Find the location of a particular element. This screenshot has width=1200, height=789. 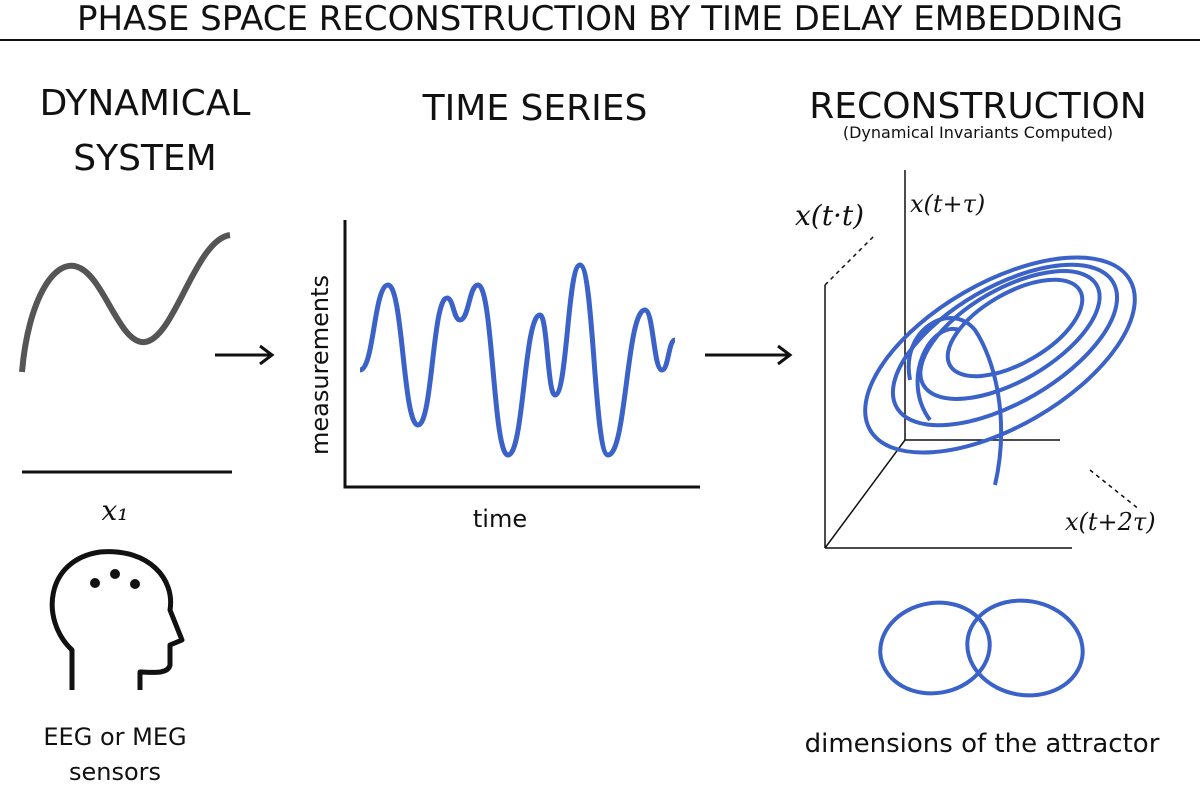

3d-axes is located at coordinates (982, 359).